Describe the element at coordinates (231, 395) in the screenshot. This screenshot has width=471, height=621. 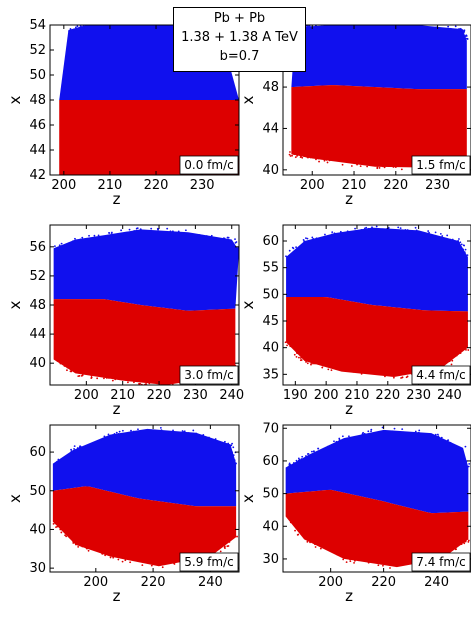
I see `x-tick-label: 240` at that location.